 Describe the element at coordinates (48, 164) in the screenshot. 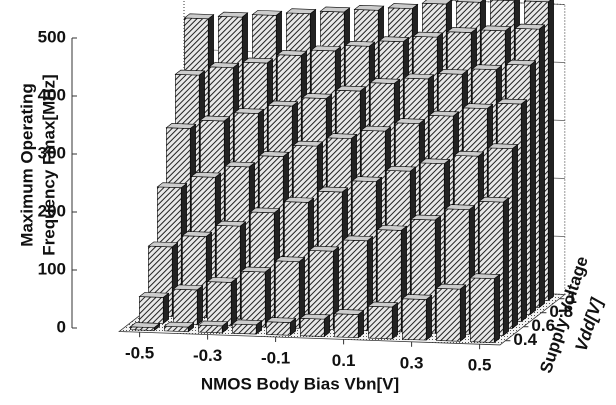

I see `y-axis-label: Frequency Fmax[MHz]` at that location.